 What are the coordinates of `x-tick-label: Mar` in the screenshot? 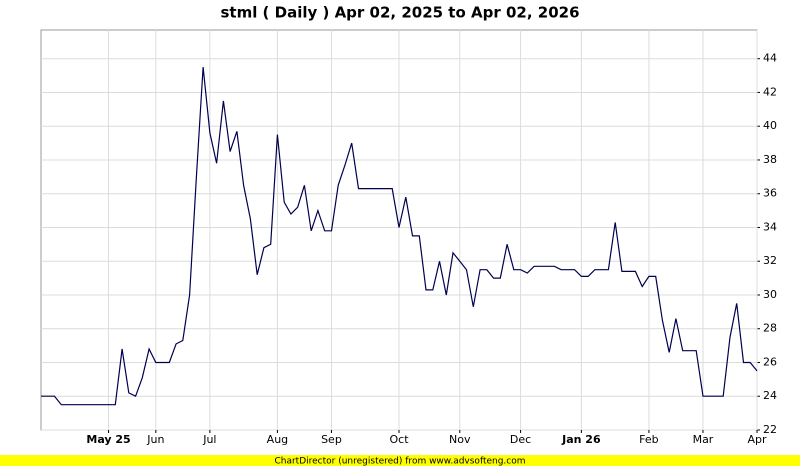 It's located at (703, 439).